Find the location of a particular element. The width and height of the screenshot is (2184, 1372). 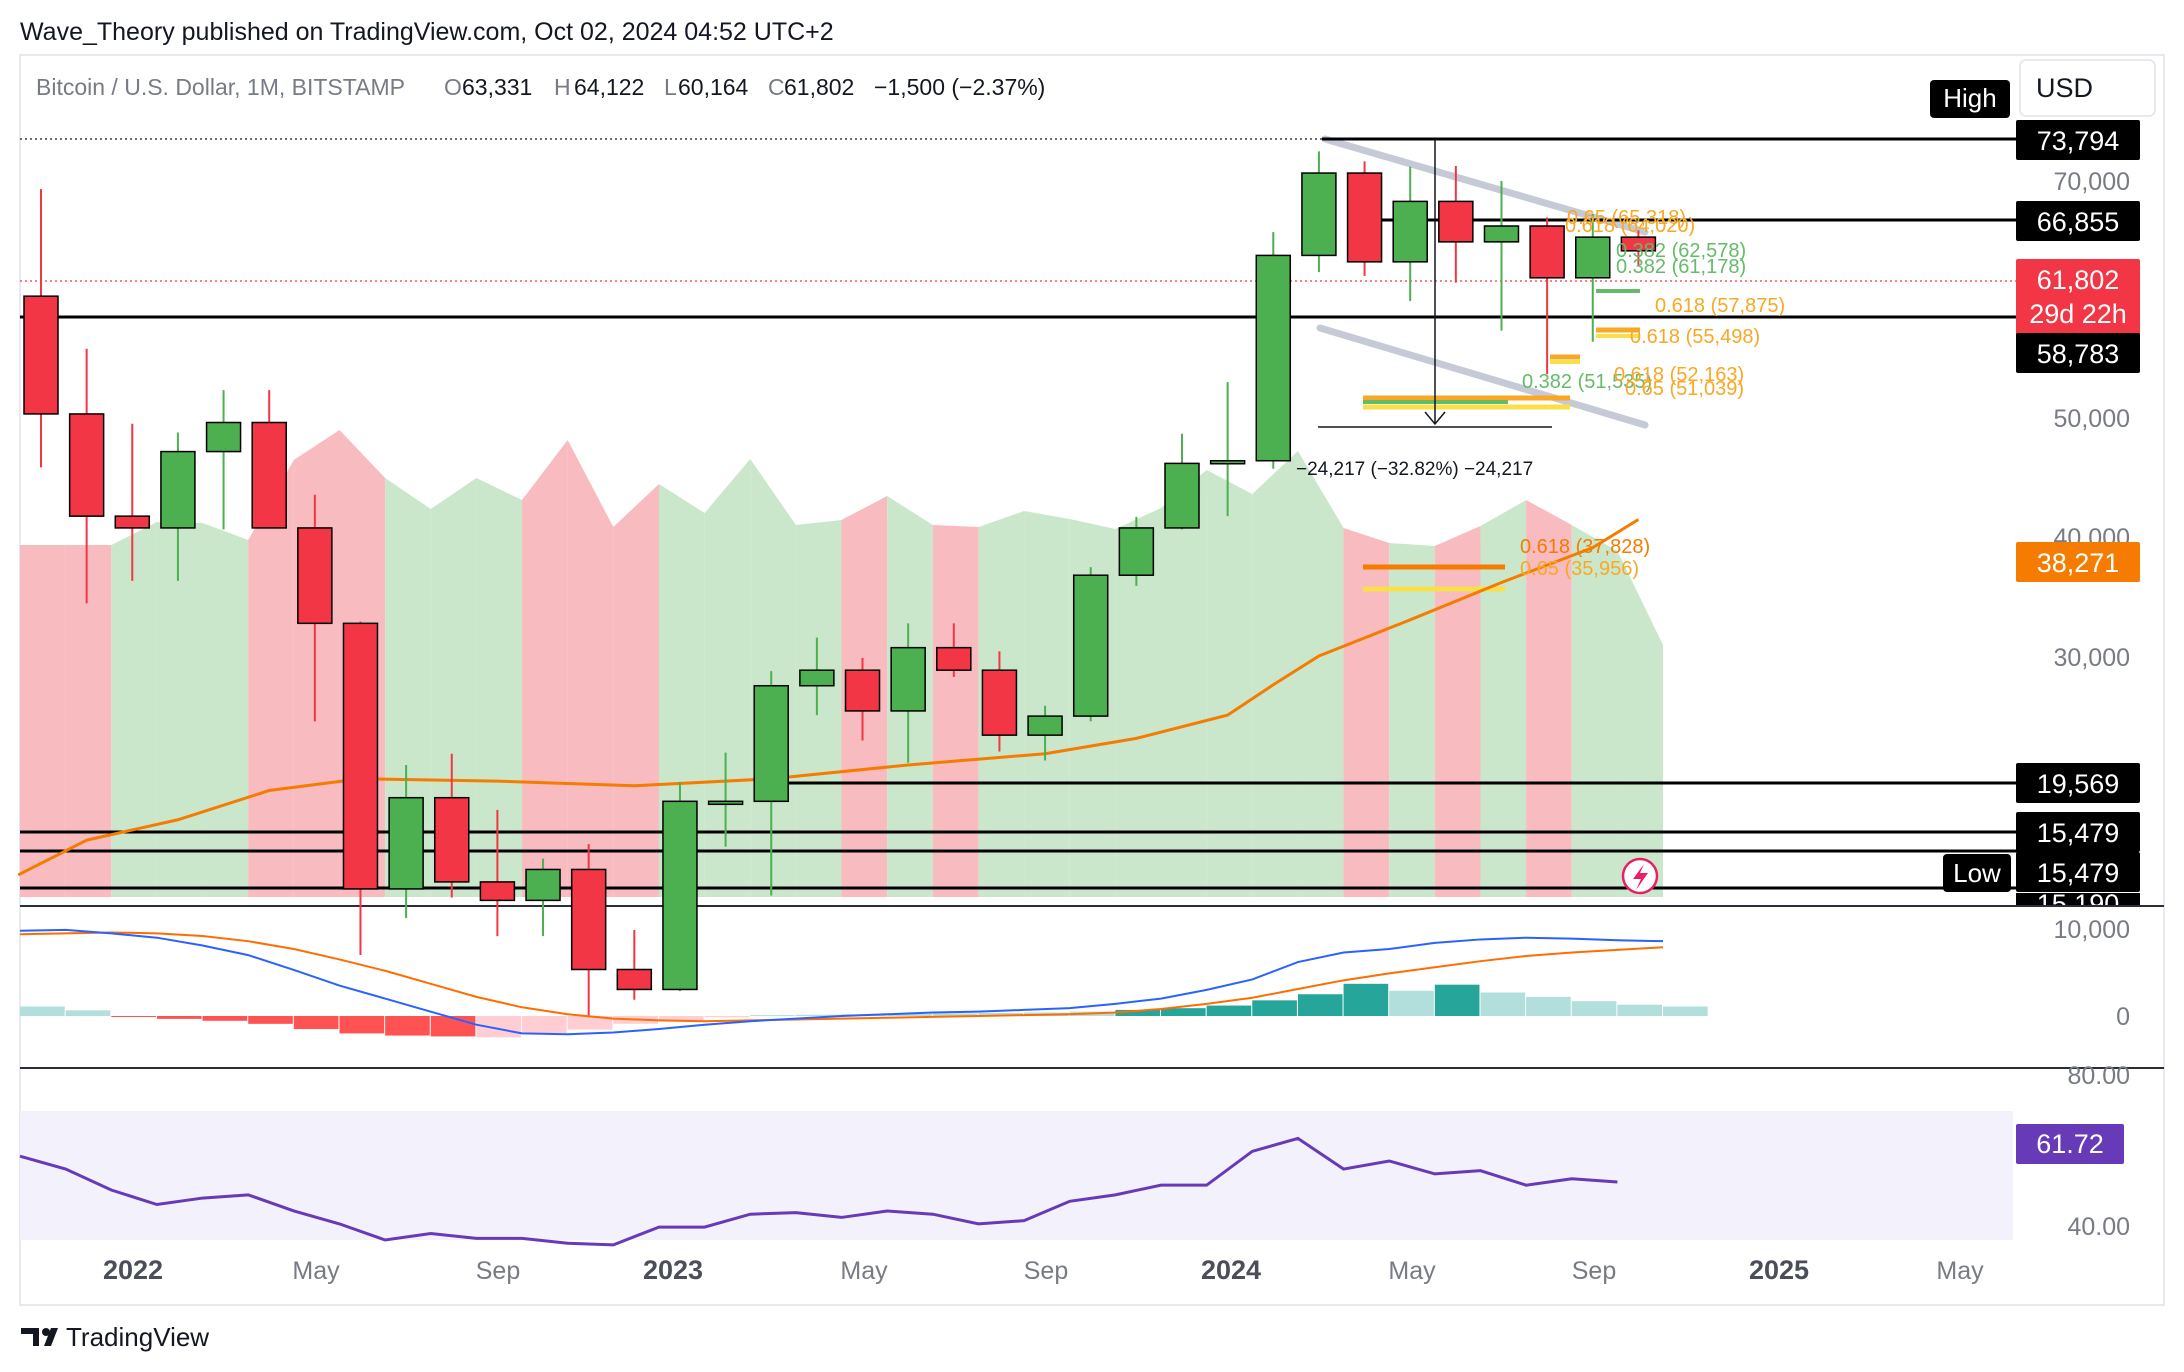

ema-price-tag-bg is located at coordinates (2078, 562).